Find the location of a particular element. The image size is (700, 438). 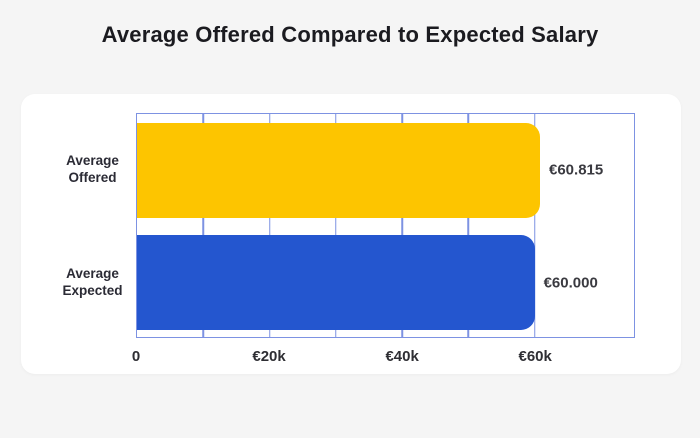

bar-average-expected is located at coordinates (336, 283).